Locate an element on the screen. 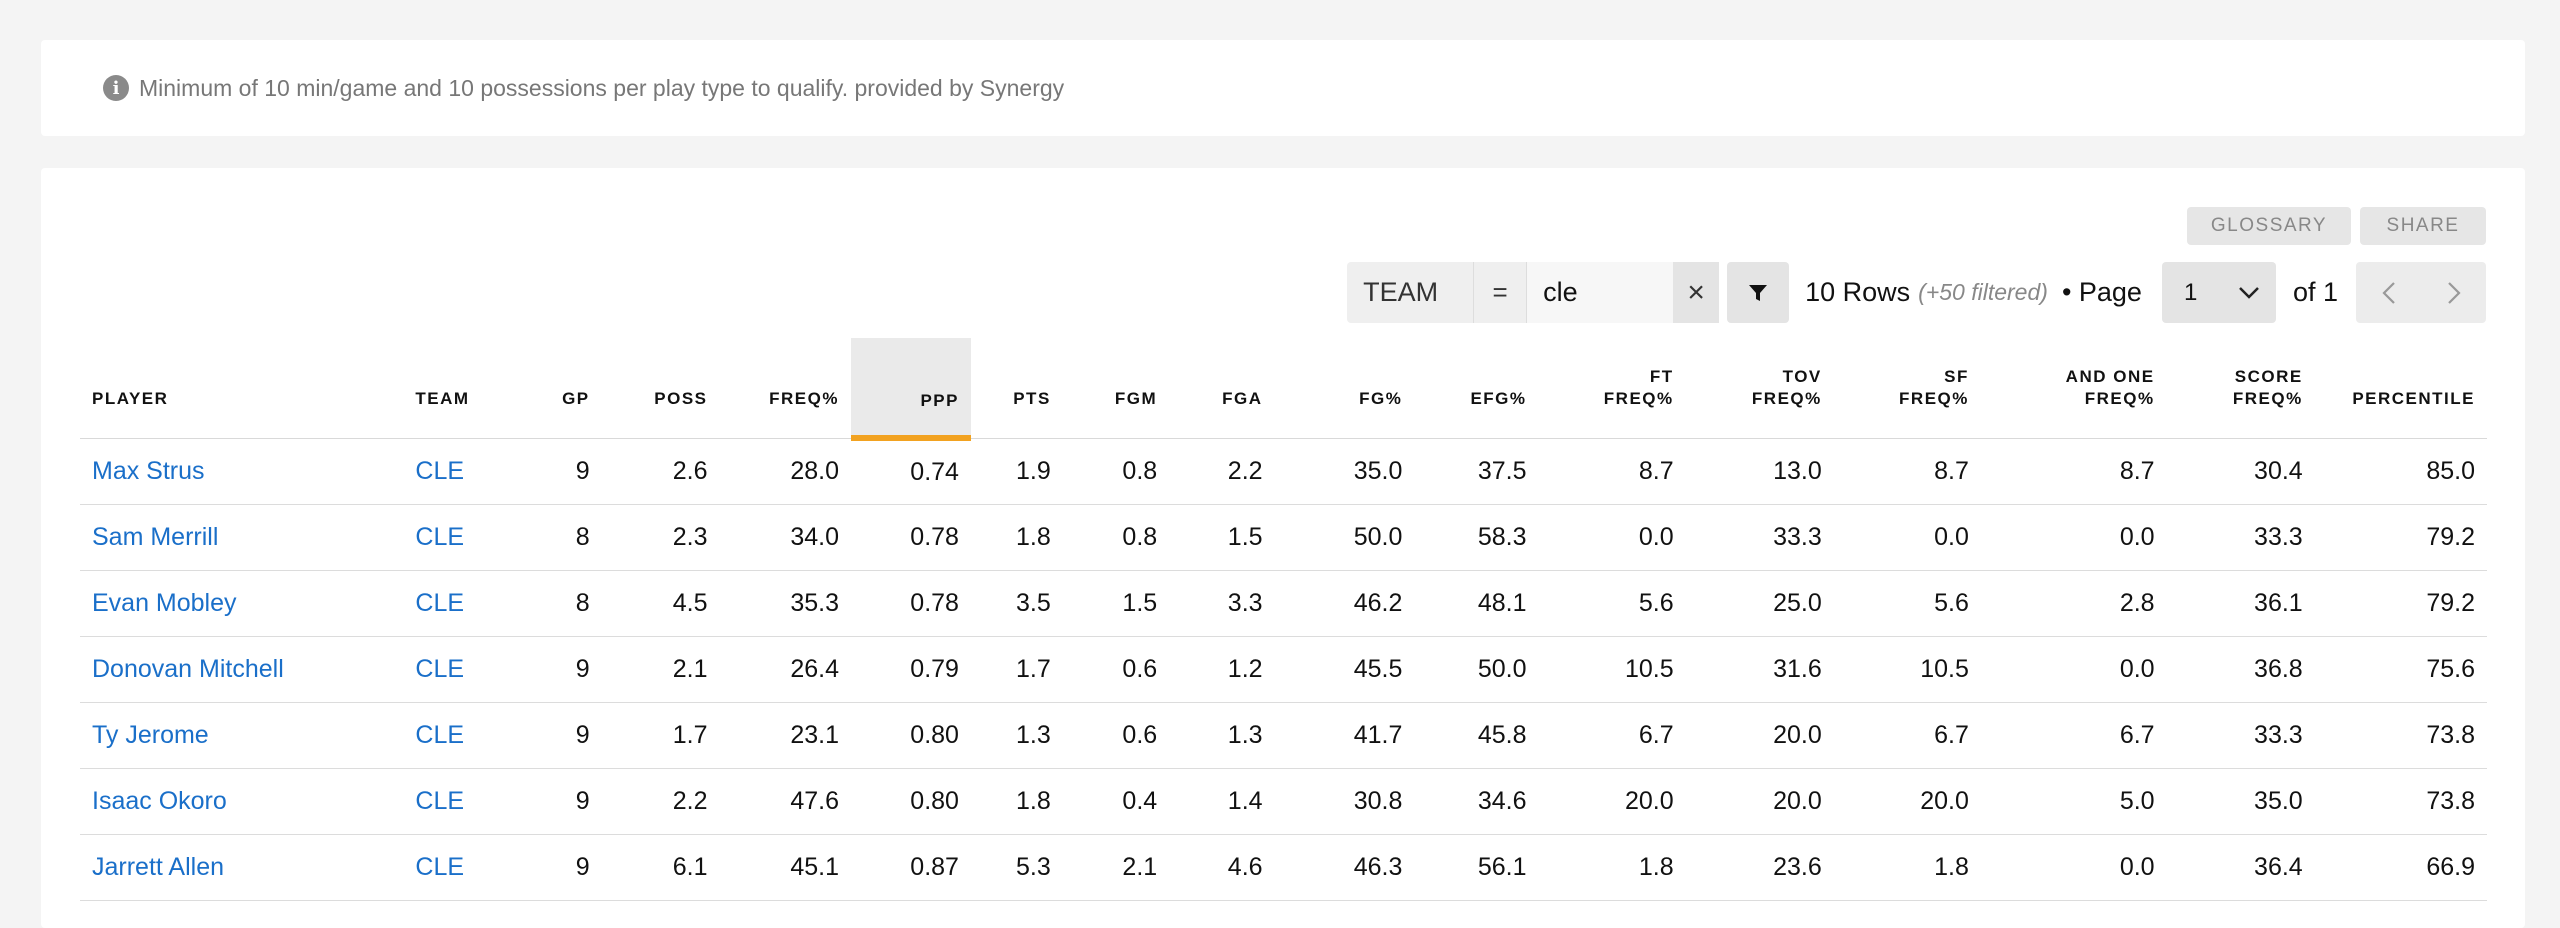 The height and width of the screenshot is (928, 2560). cell-poss: 2.1 is located at coordinates (660, 669).